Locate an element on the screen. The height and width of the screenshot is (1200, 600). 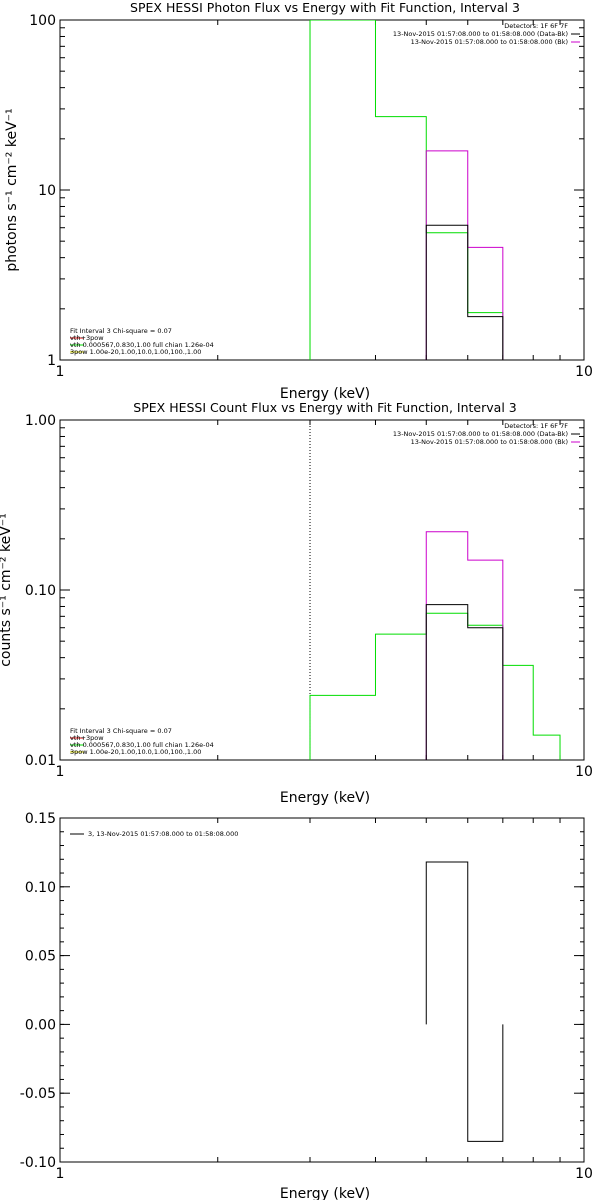
y-axis-label: counts s⁻¹ cm⁻² keV⁻¹ is located at coordinates (7, 590).